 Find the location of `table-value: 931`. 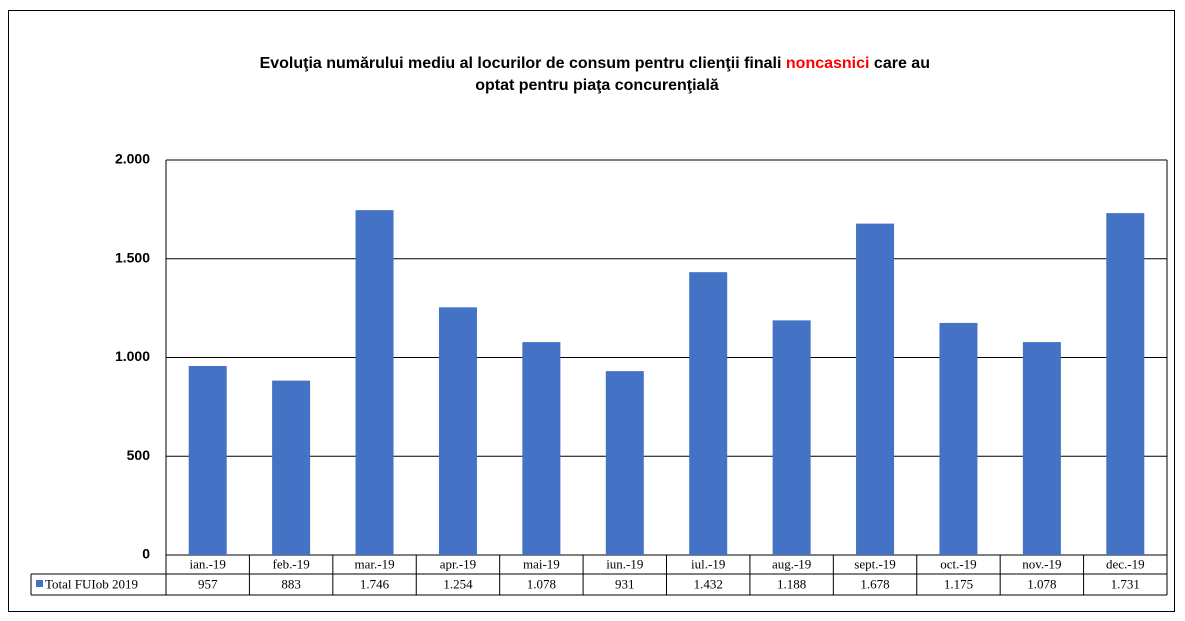

table-value: 931 is located at coordinates (625, 583).